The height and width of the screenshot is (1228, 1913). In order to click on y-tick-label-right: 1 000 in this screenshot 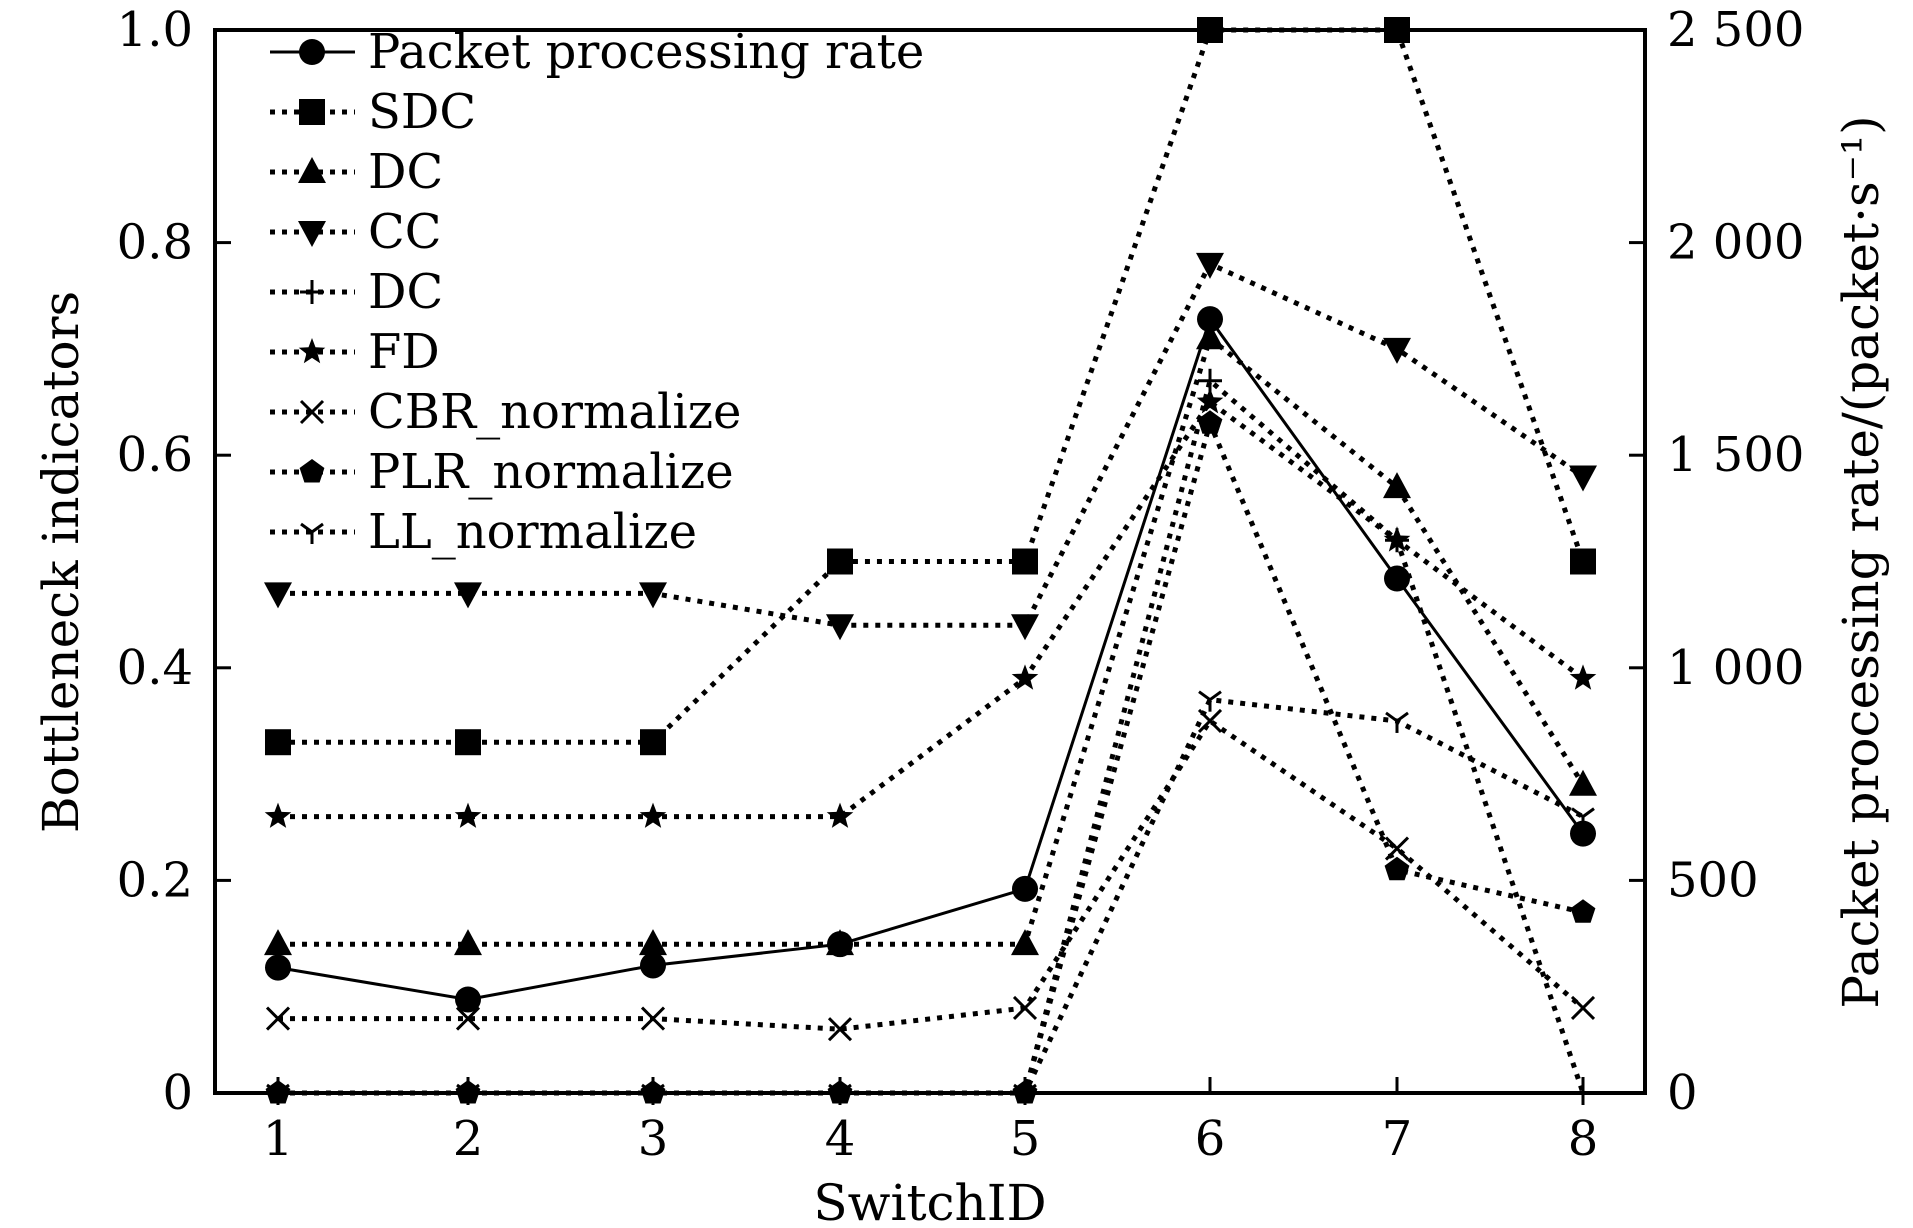, I will do `click(1735, 668)`.